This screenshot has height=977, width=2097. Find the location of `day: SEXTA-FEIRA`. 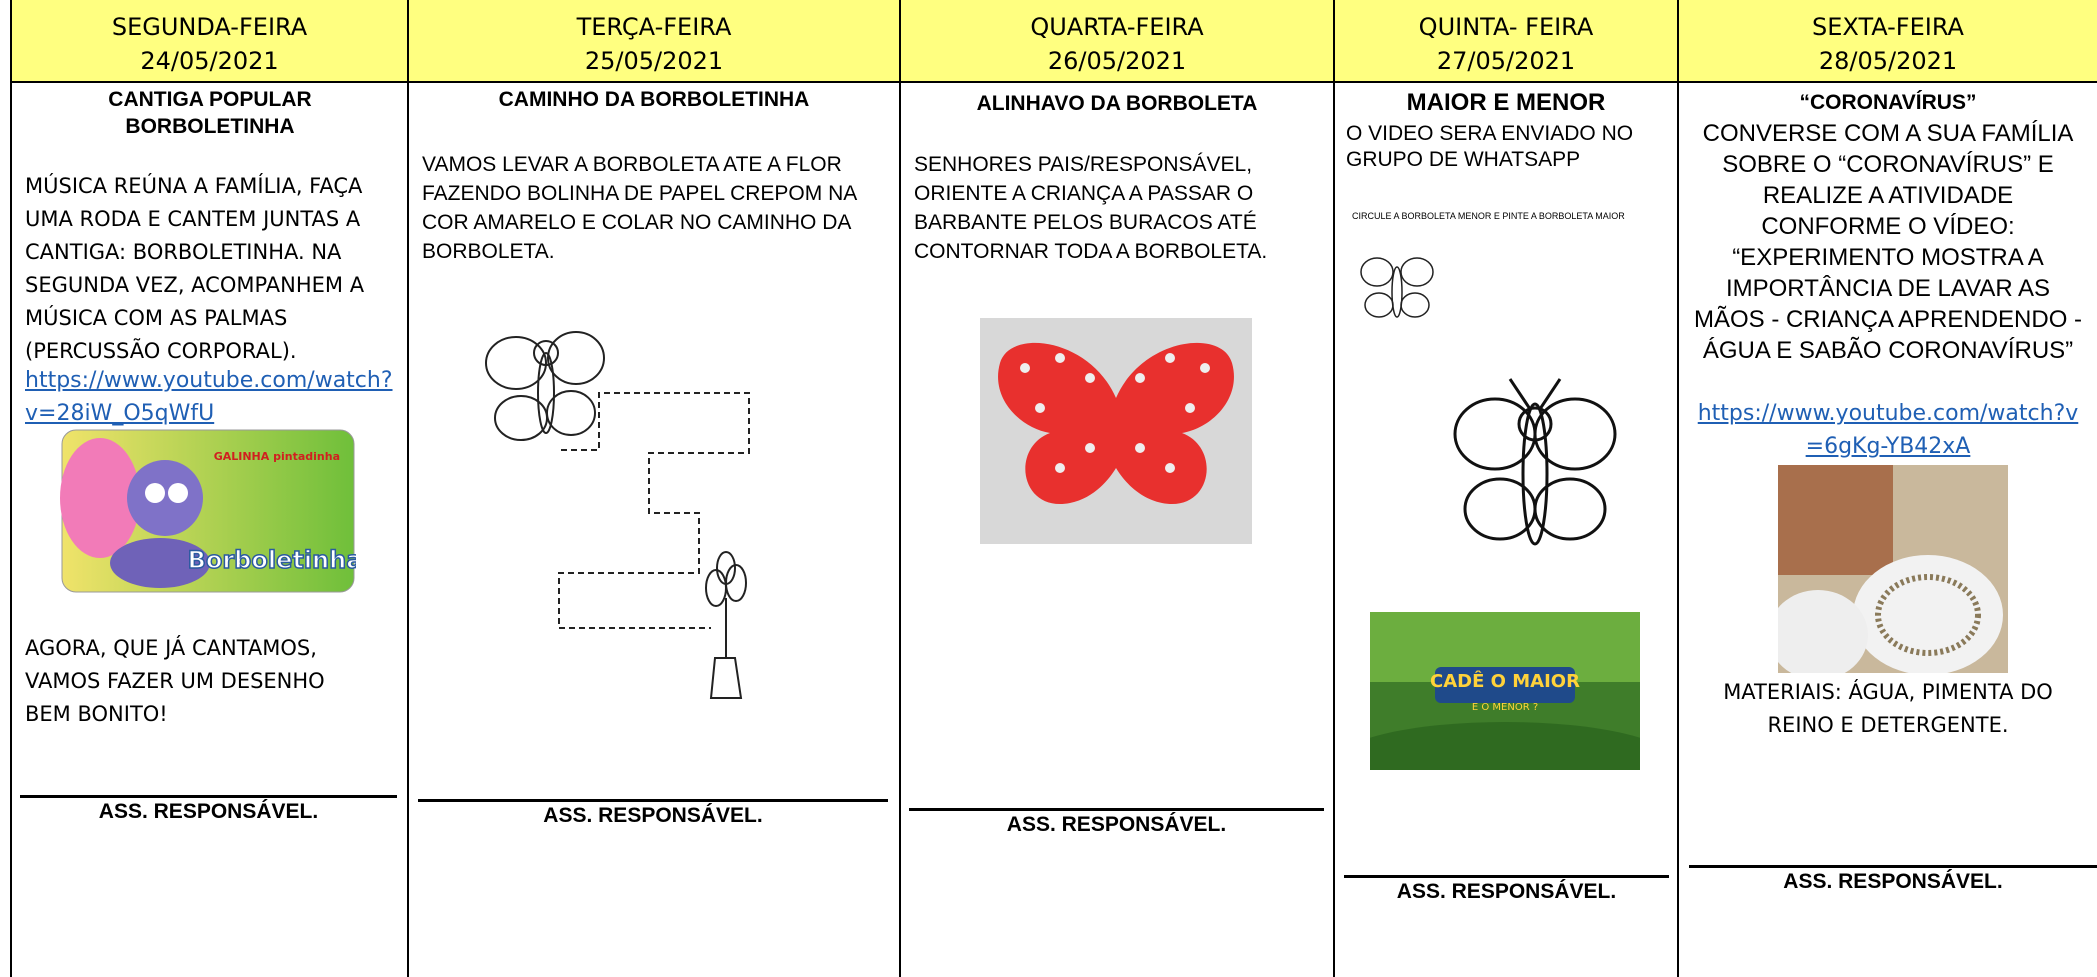

day: SEXTA-FEIRA is located at coordinates (1888, 27).